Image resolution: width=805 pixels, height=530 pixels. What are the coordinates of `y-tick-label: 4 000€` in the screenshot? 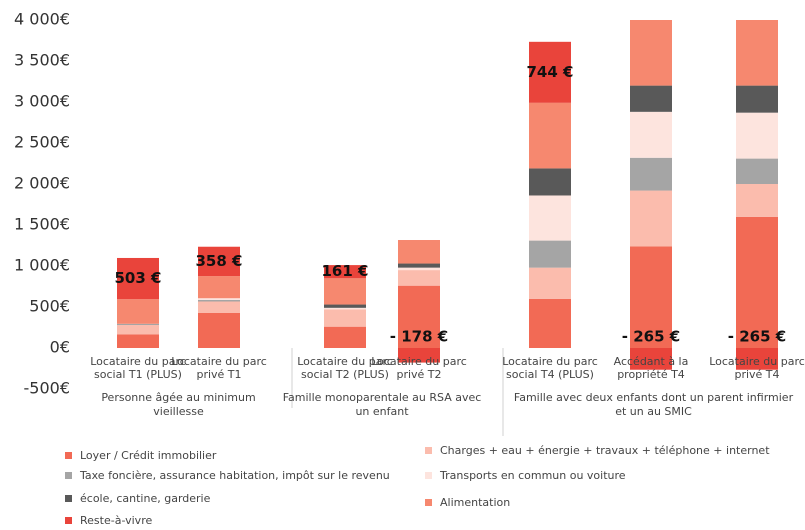 It's located at (42, 19).